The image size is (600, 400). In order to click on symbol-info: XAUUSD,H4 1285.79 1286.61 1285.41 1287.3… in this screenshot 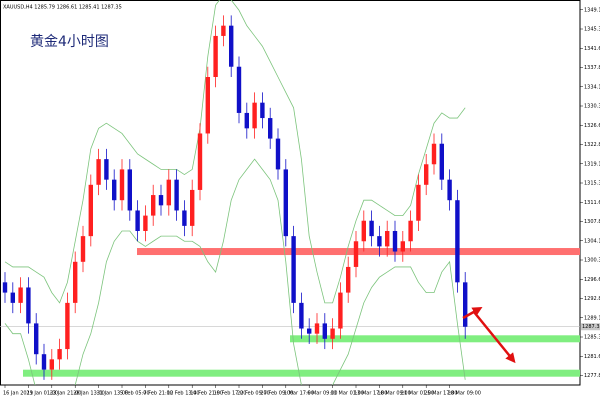, I will do `click(62, 8)`.